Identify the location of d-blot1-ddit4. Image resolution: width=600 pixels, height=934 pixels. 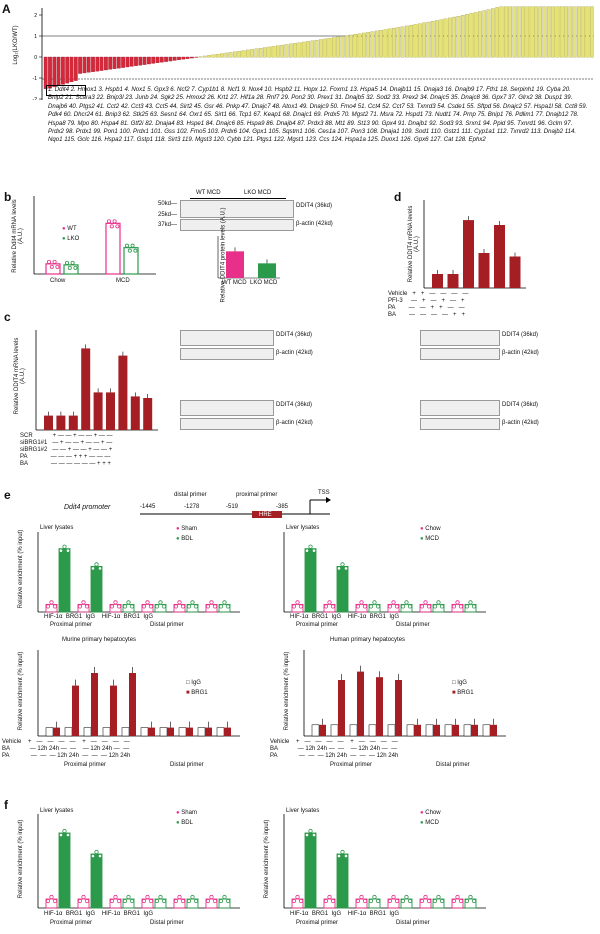
(460, 338).